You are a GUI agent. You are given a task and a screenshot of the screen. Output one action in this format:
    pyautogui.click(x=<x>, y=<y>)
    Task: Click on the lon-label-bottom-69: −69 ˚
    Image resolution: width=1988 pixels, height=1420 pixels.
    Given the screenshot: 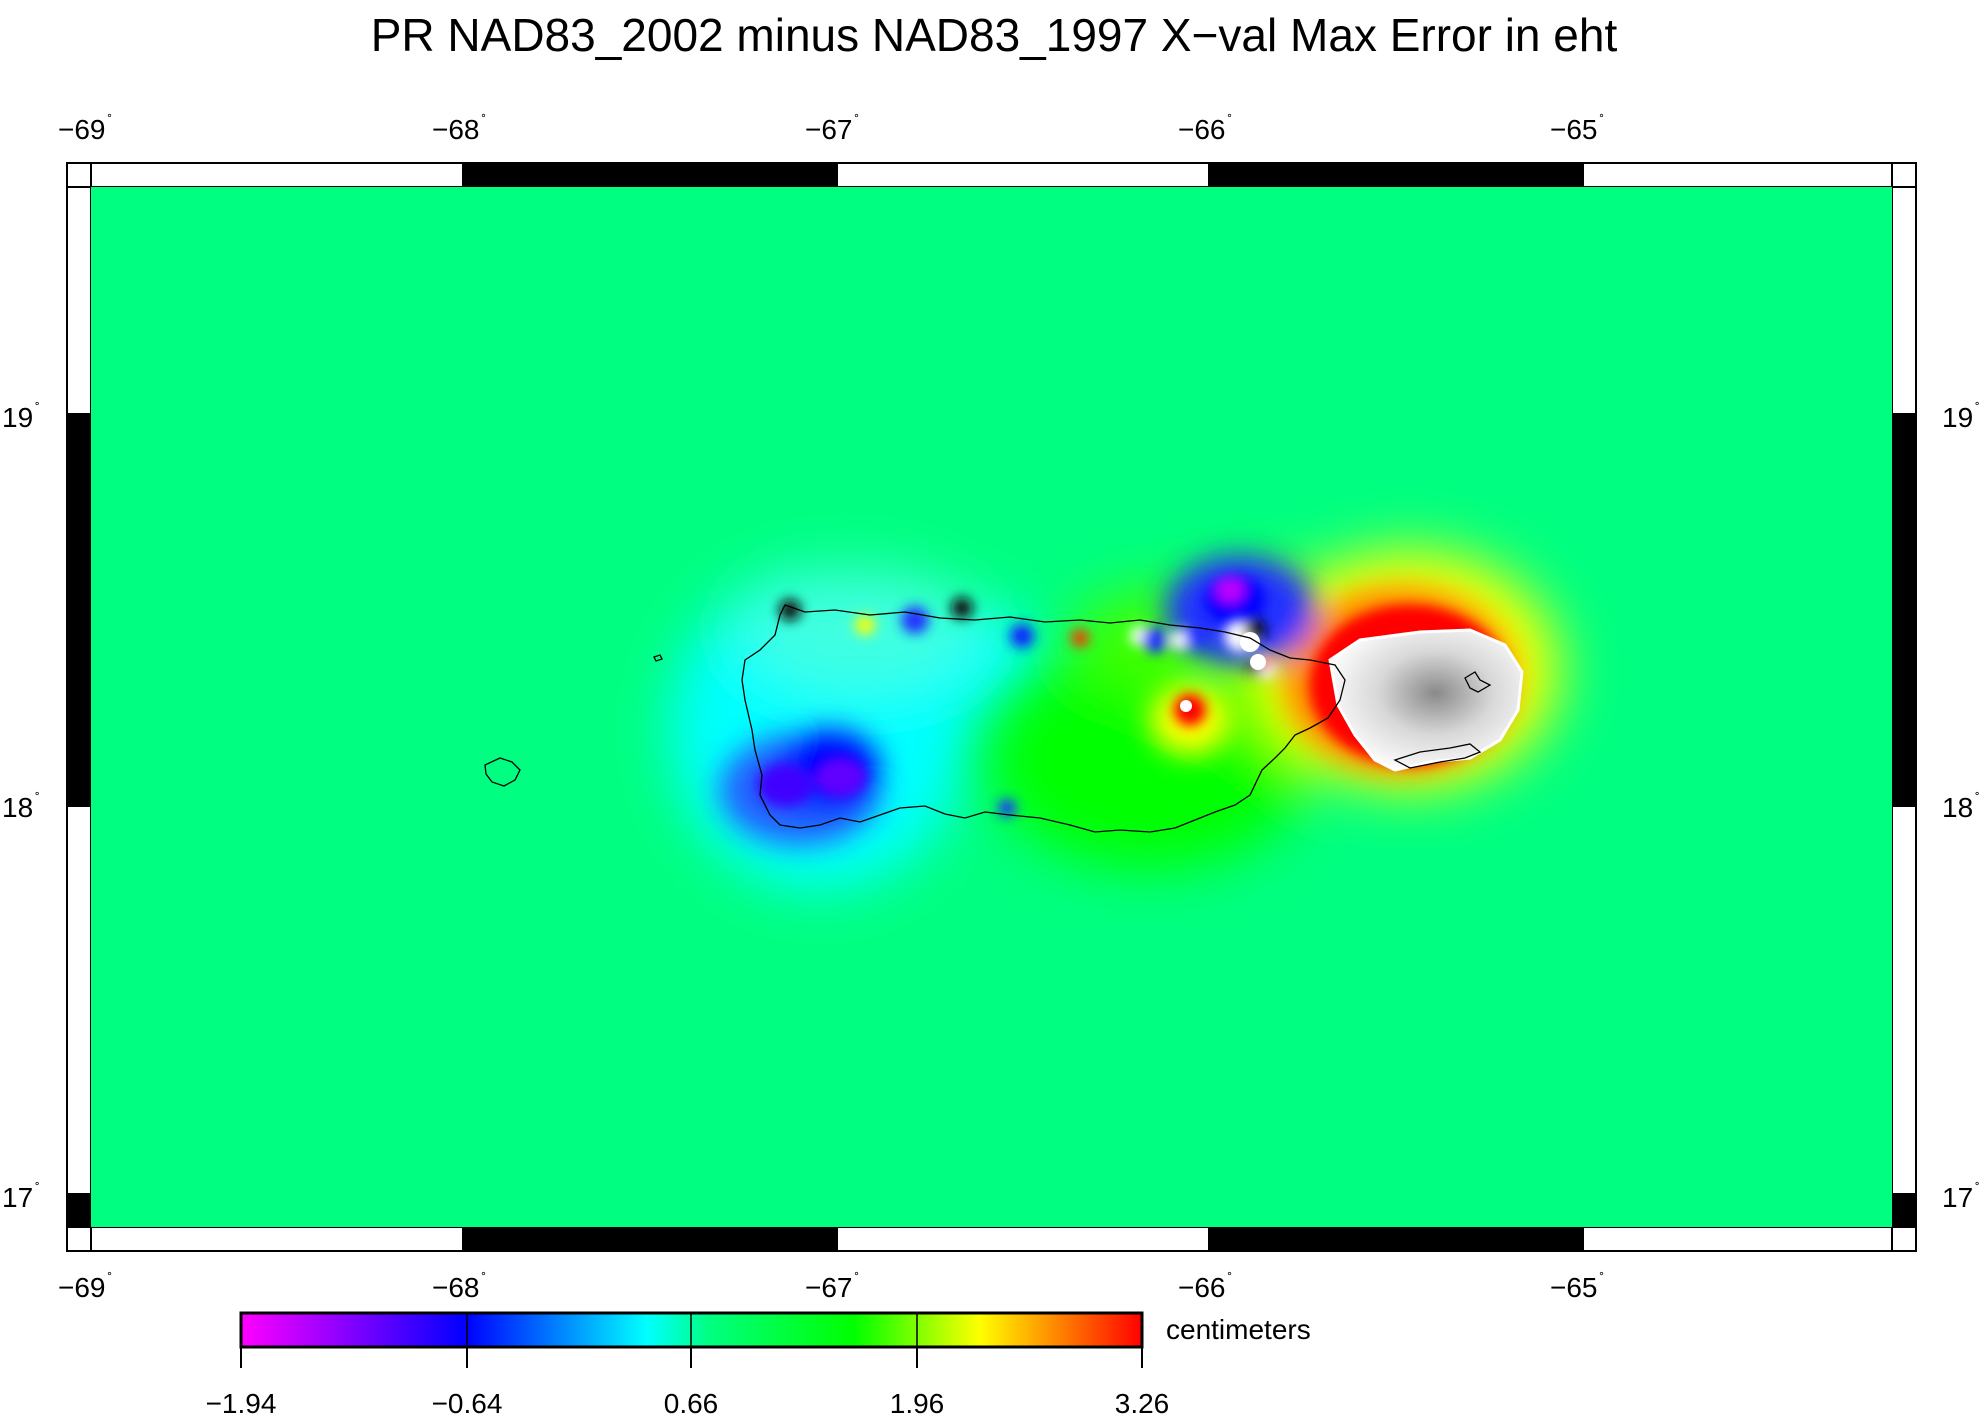 What is the action you would take?
    pyautogui.click(x=85, y=1286)
    